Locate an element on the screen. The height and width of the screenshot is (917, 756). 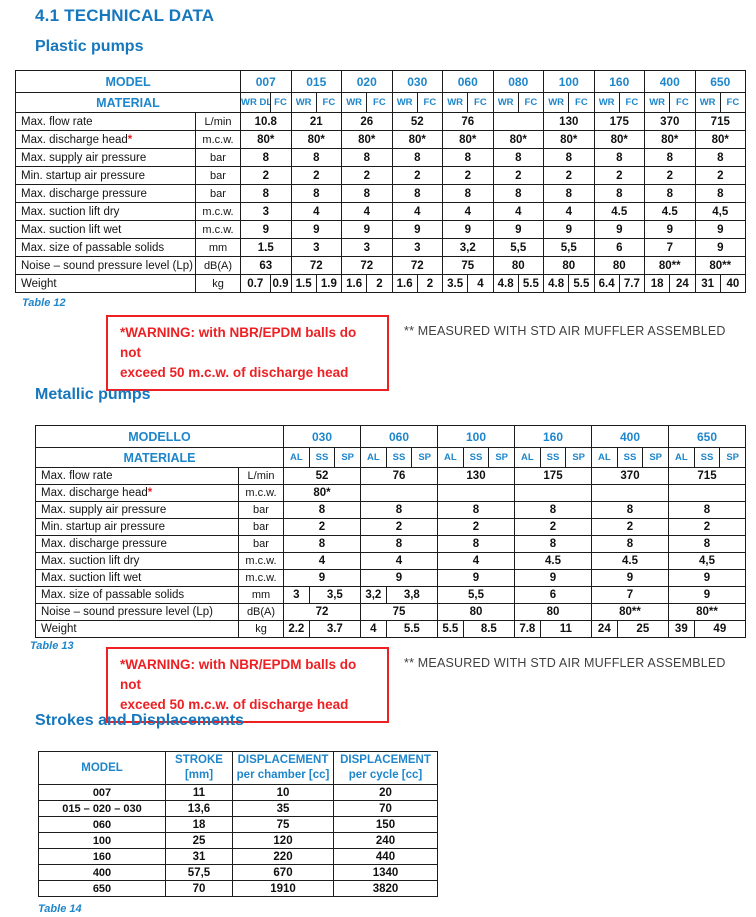
value-cell: 4.8 is located at coordinates (505, 283).